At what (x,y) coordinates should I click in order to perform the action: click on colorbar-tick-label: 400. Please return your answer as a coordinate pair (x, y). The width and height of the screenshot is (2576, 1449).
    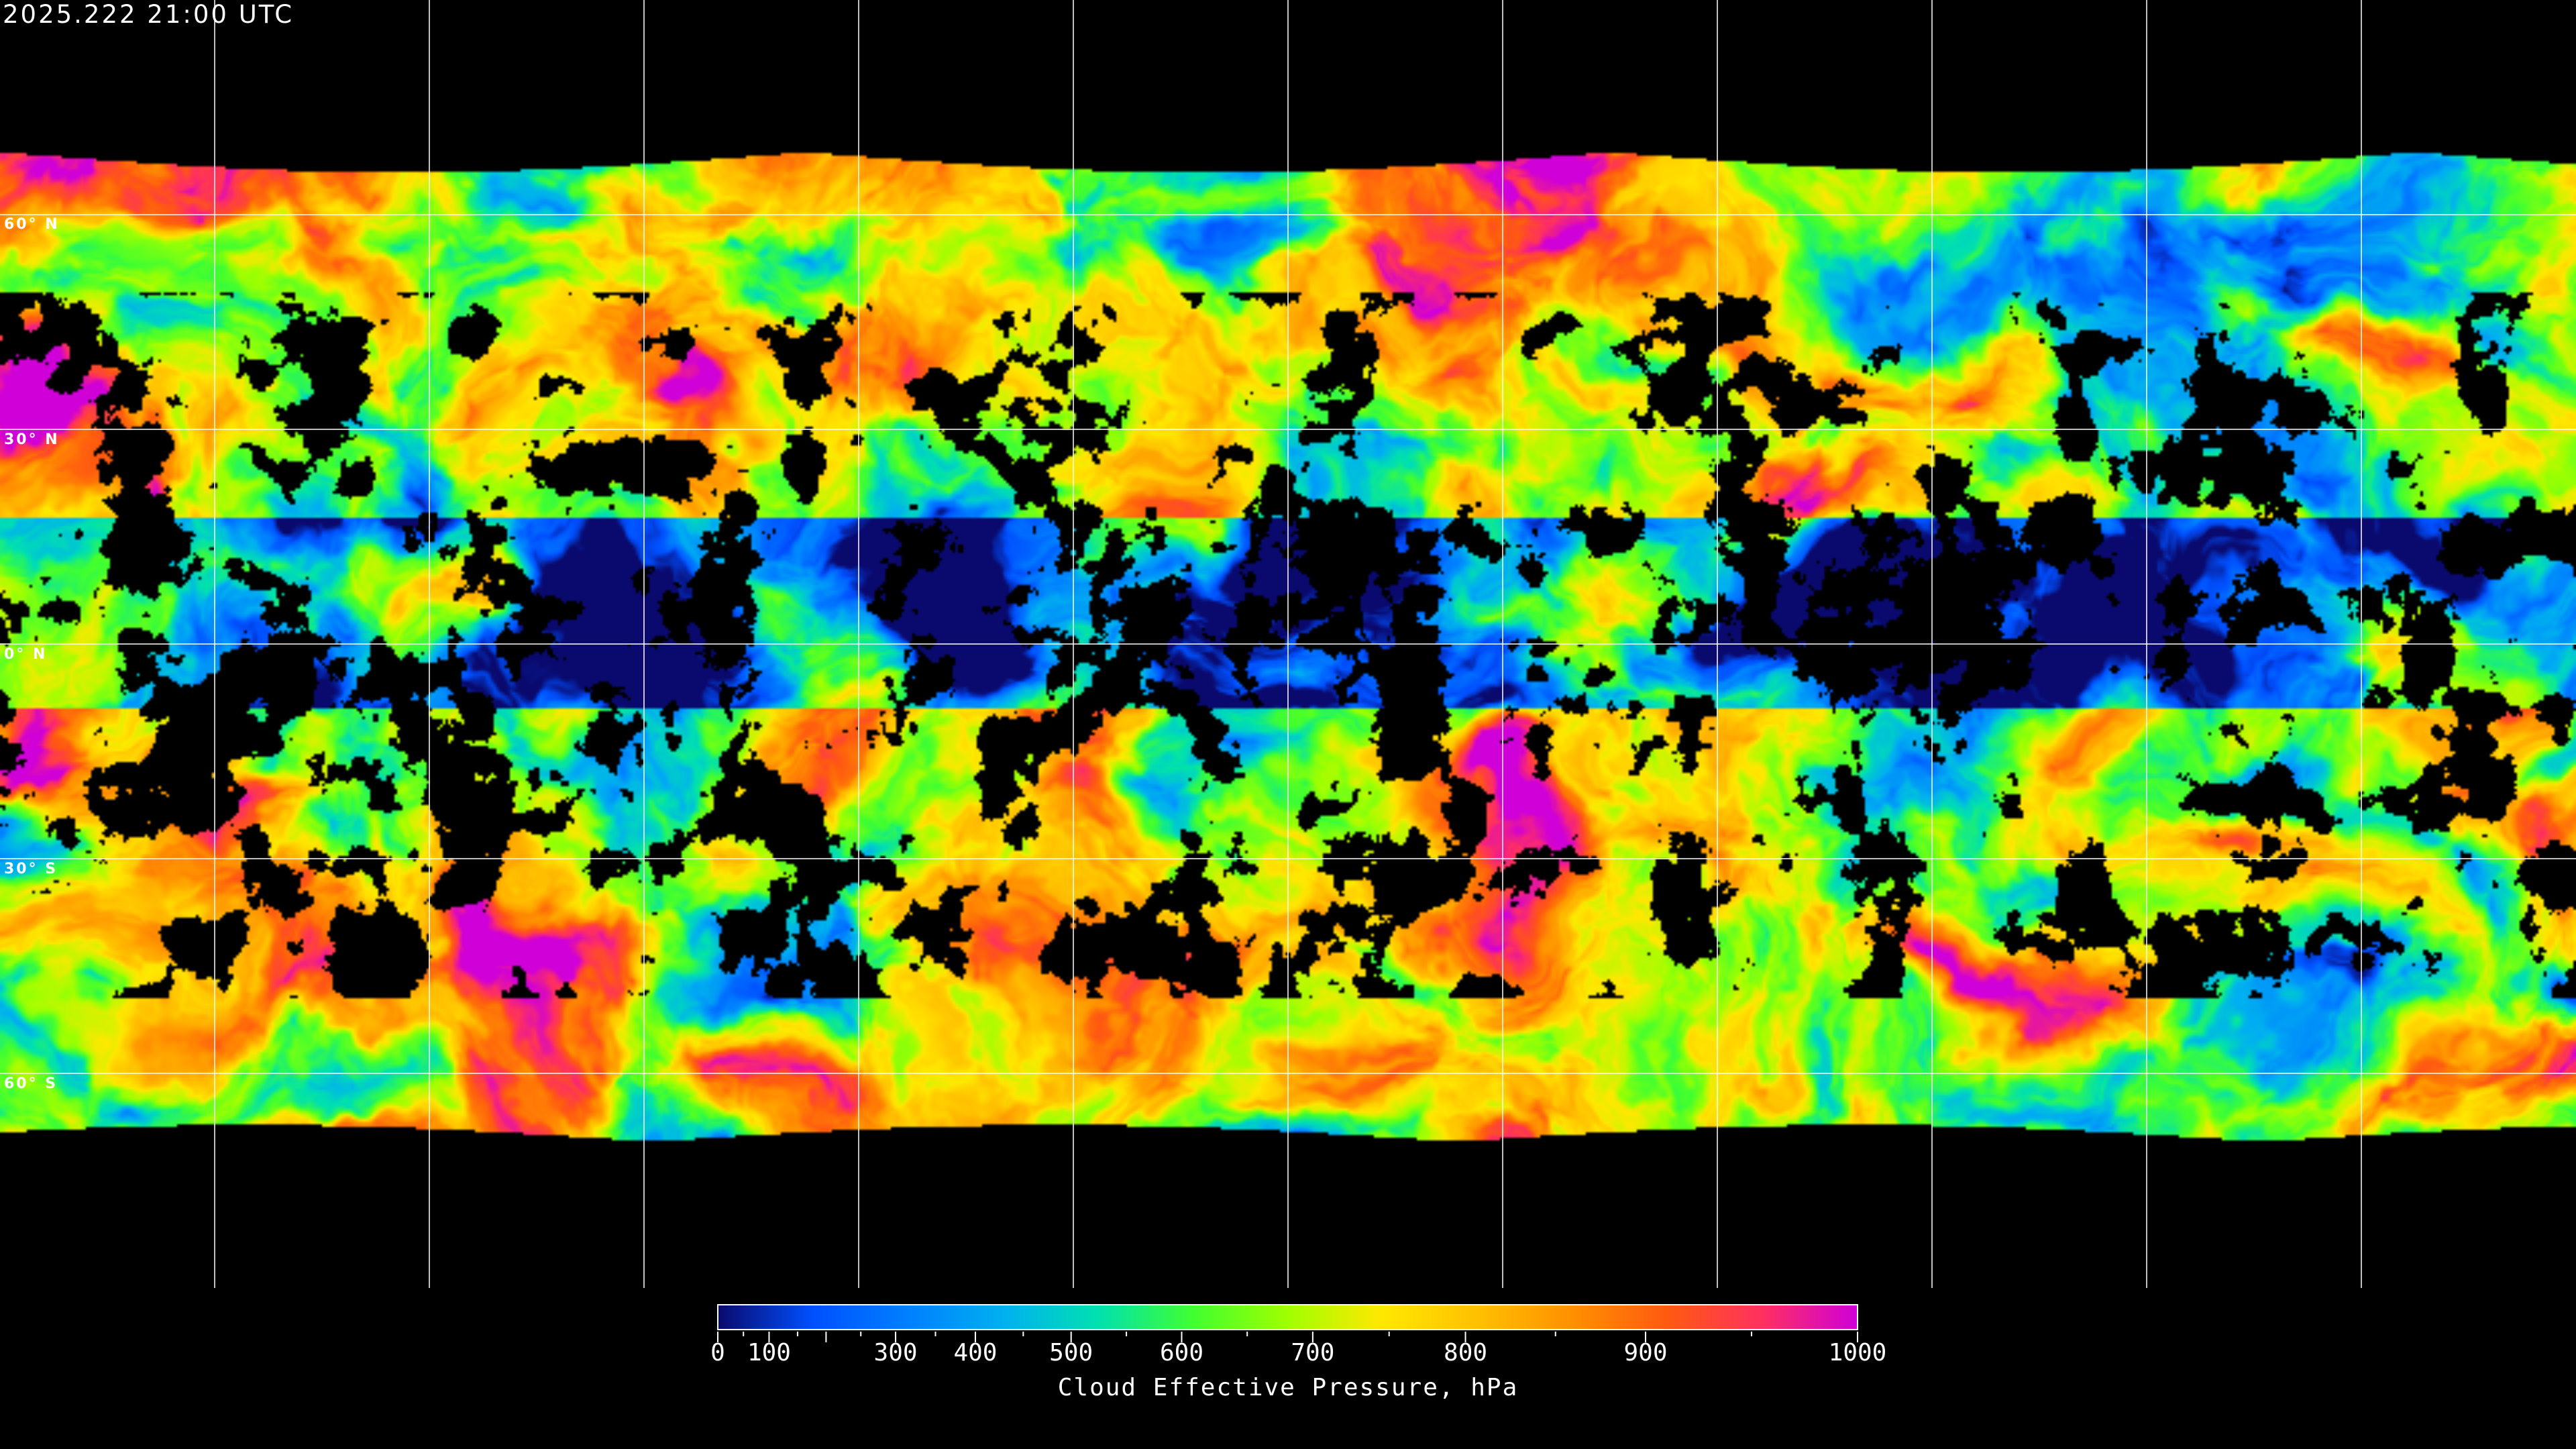
    Looking at the image, I should click on (975, 1352).